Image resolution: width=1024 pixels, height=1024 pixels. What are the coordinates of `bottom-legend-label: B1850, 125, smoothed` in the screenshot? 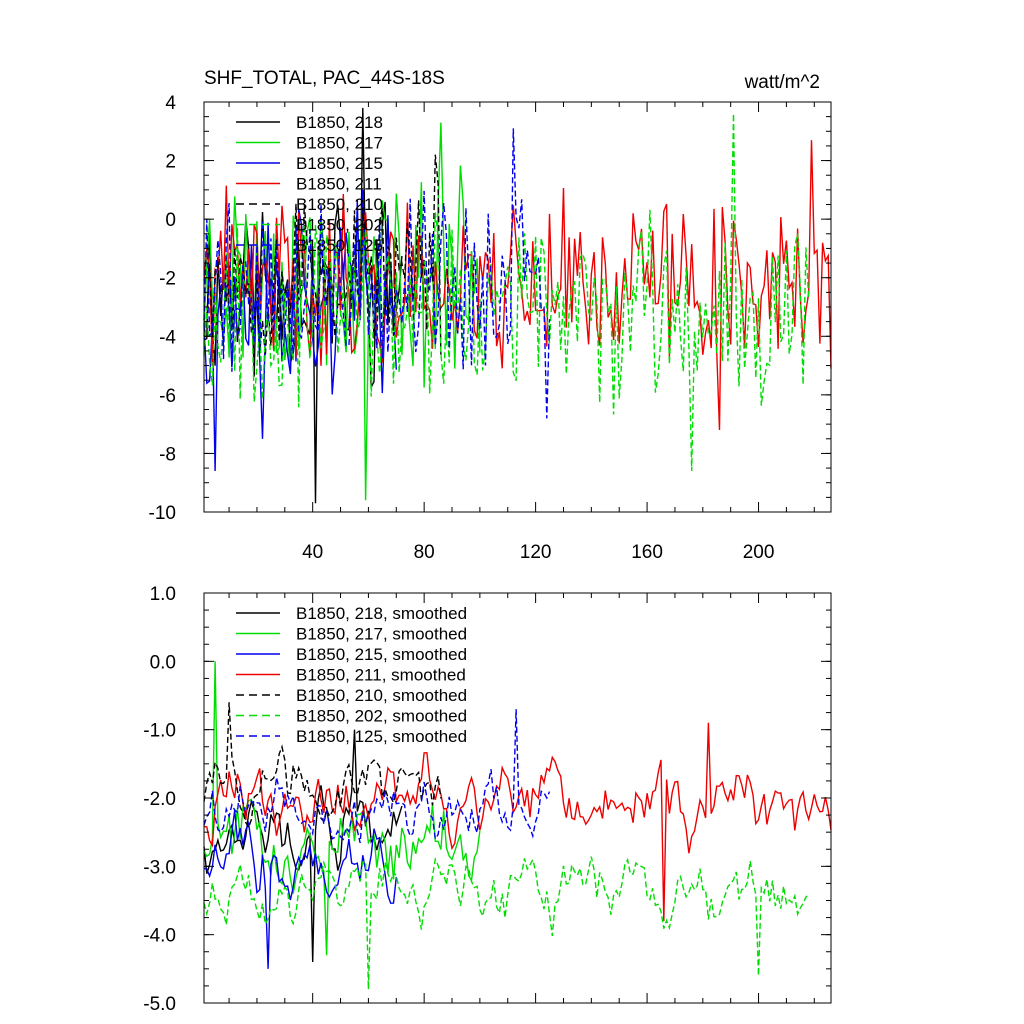 It's located at (381, 736).